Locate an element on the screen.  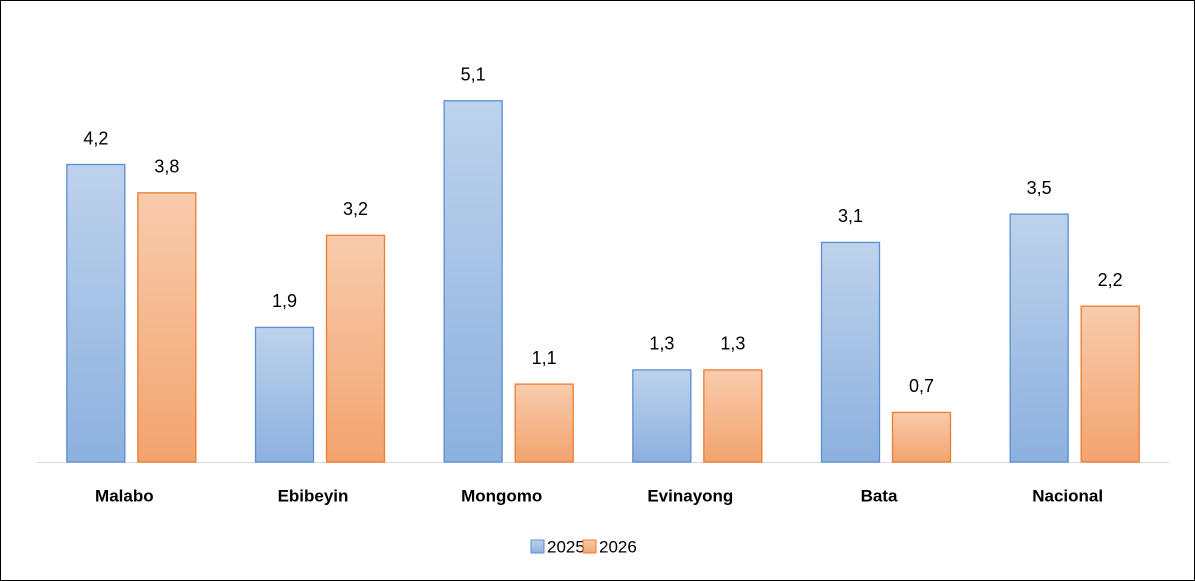
x-tick-label: Nacional is located at coordinates (1067, 495).